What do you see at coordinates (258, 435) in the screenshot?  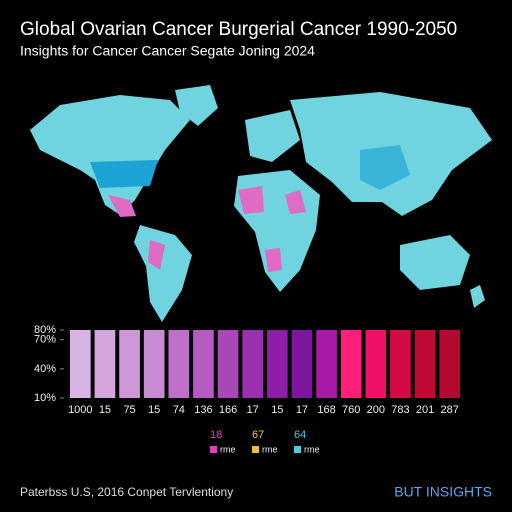 I see `legend-number: 67` at bounding box center [258, 435].